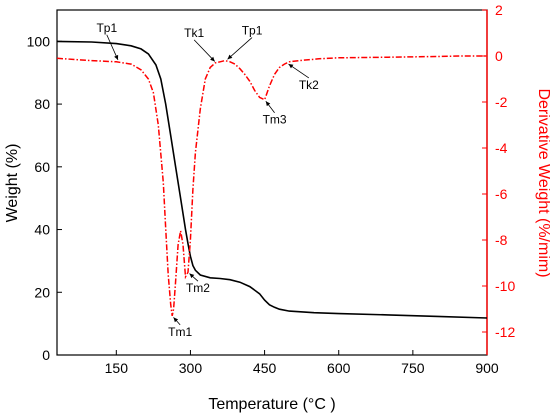  What do you see at coordinates (198, 288) in the screenshot?
I see `annotation-label: Tm2` at bounding box center [198, 288].